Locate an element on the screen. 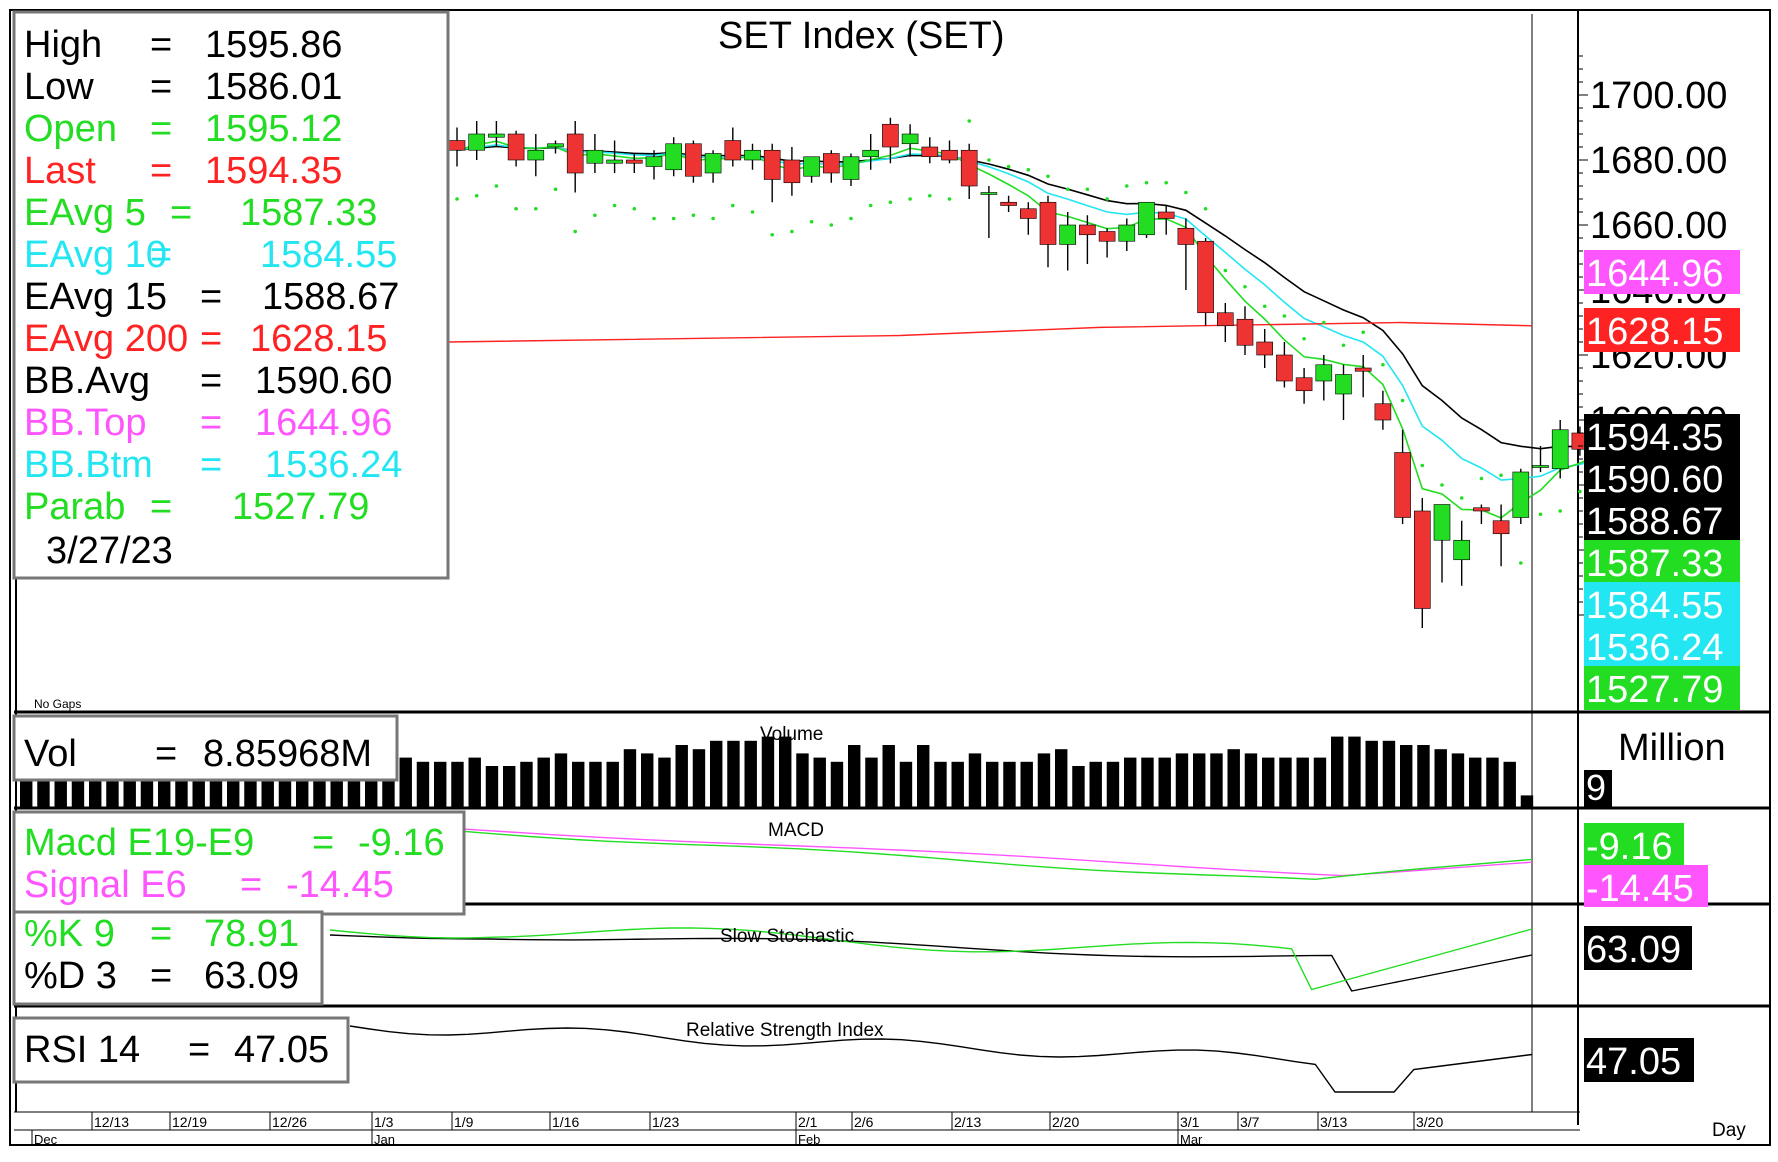 Image resolution: width=1778 pixels, height=1162 pixels. rsi-title: Relative Strength Index is located at coordinates (785, 1030).